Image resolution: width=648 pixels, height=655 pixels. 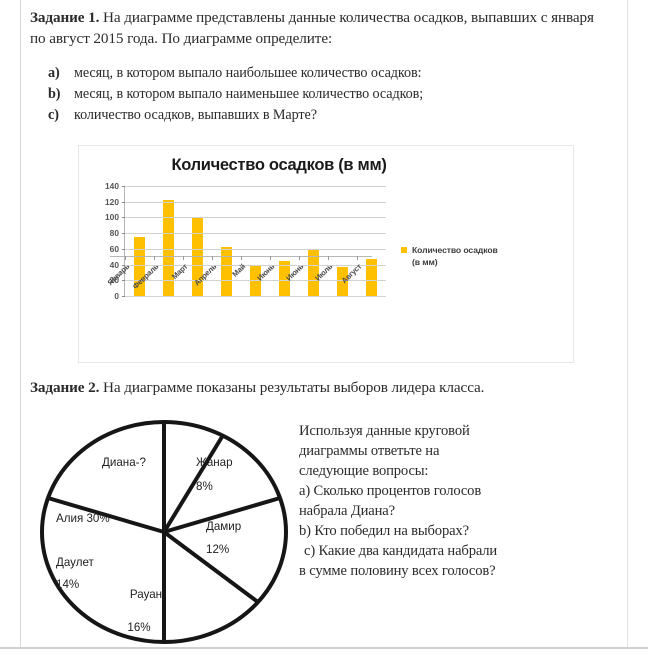 What do you see at coordinates (112, 217) in the screenshot?
I see `bar-chart-y-tick-label: 100` at bounding box center [112, 217].